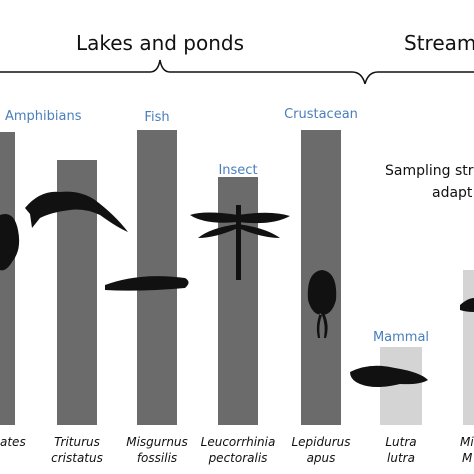  I want to click on note: adapt, so click(452, 193).